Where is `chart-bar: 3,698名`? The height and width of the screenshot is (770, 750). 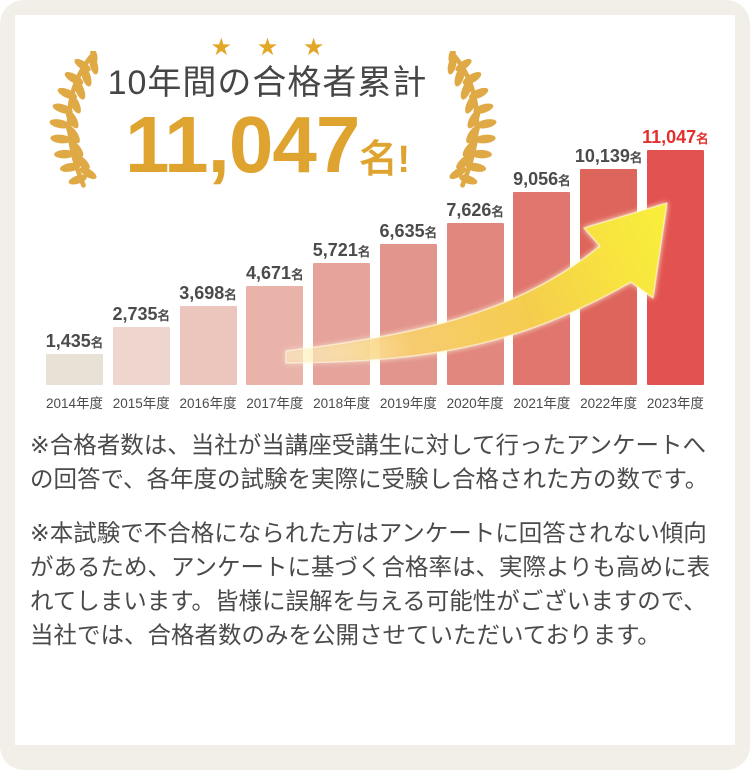
chart-bar: 3,698名 is located at coordinates (208, 334).